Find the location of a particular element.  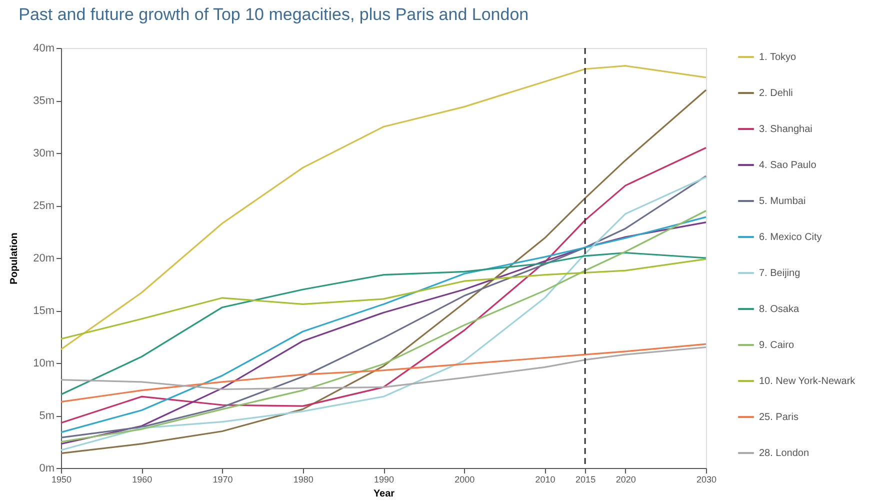

legend-label: 28. London is located at coordinates (784, 453).